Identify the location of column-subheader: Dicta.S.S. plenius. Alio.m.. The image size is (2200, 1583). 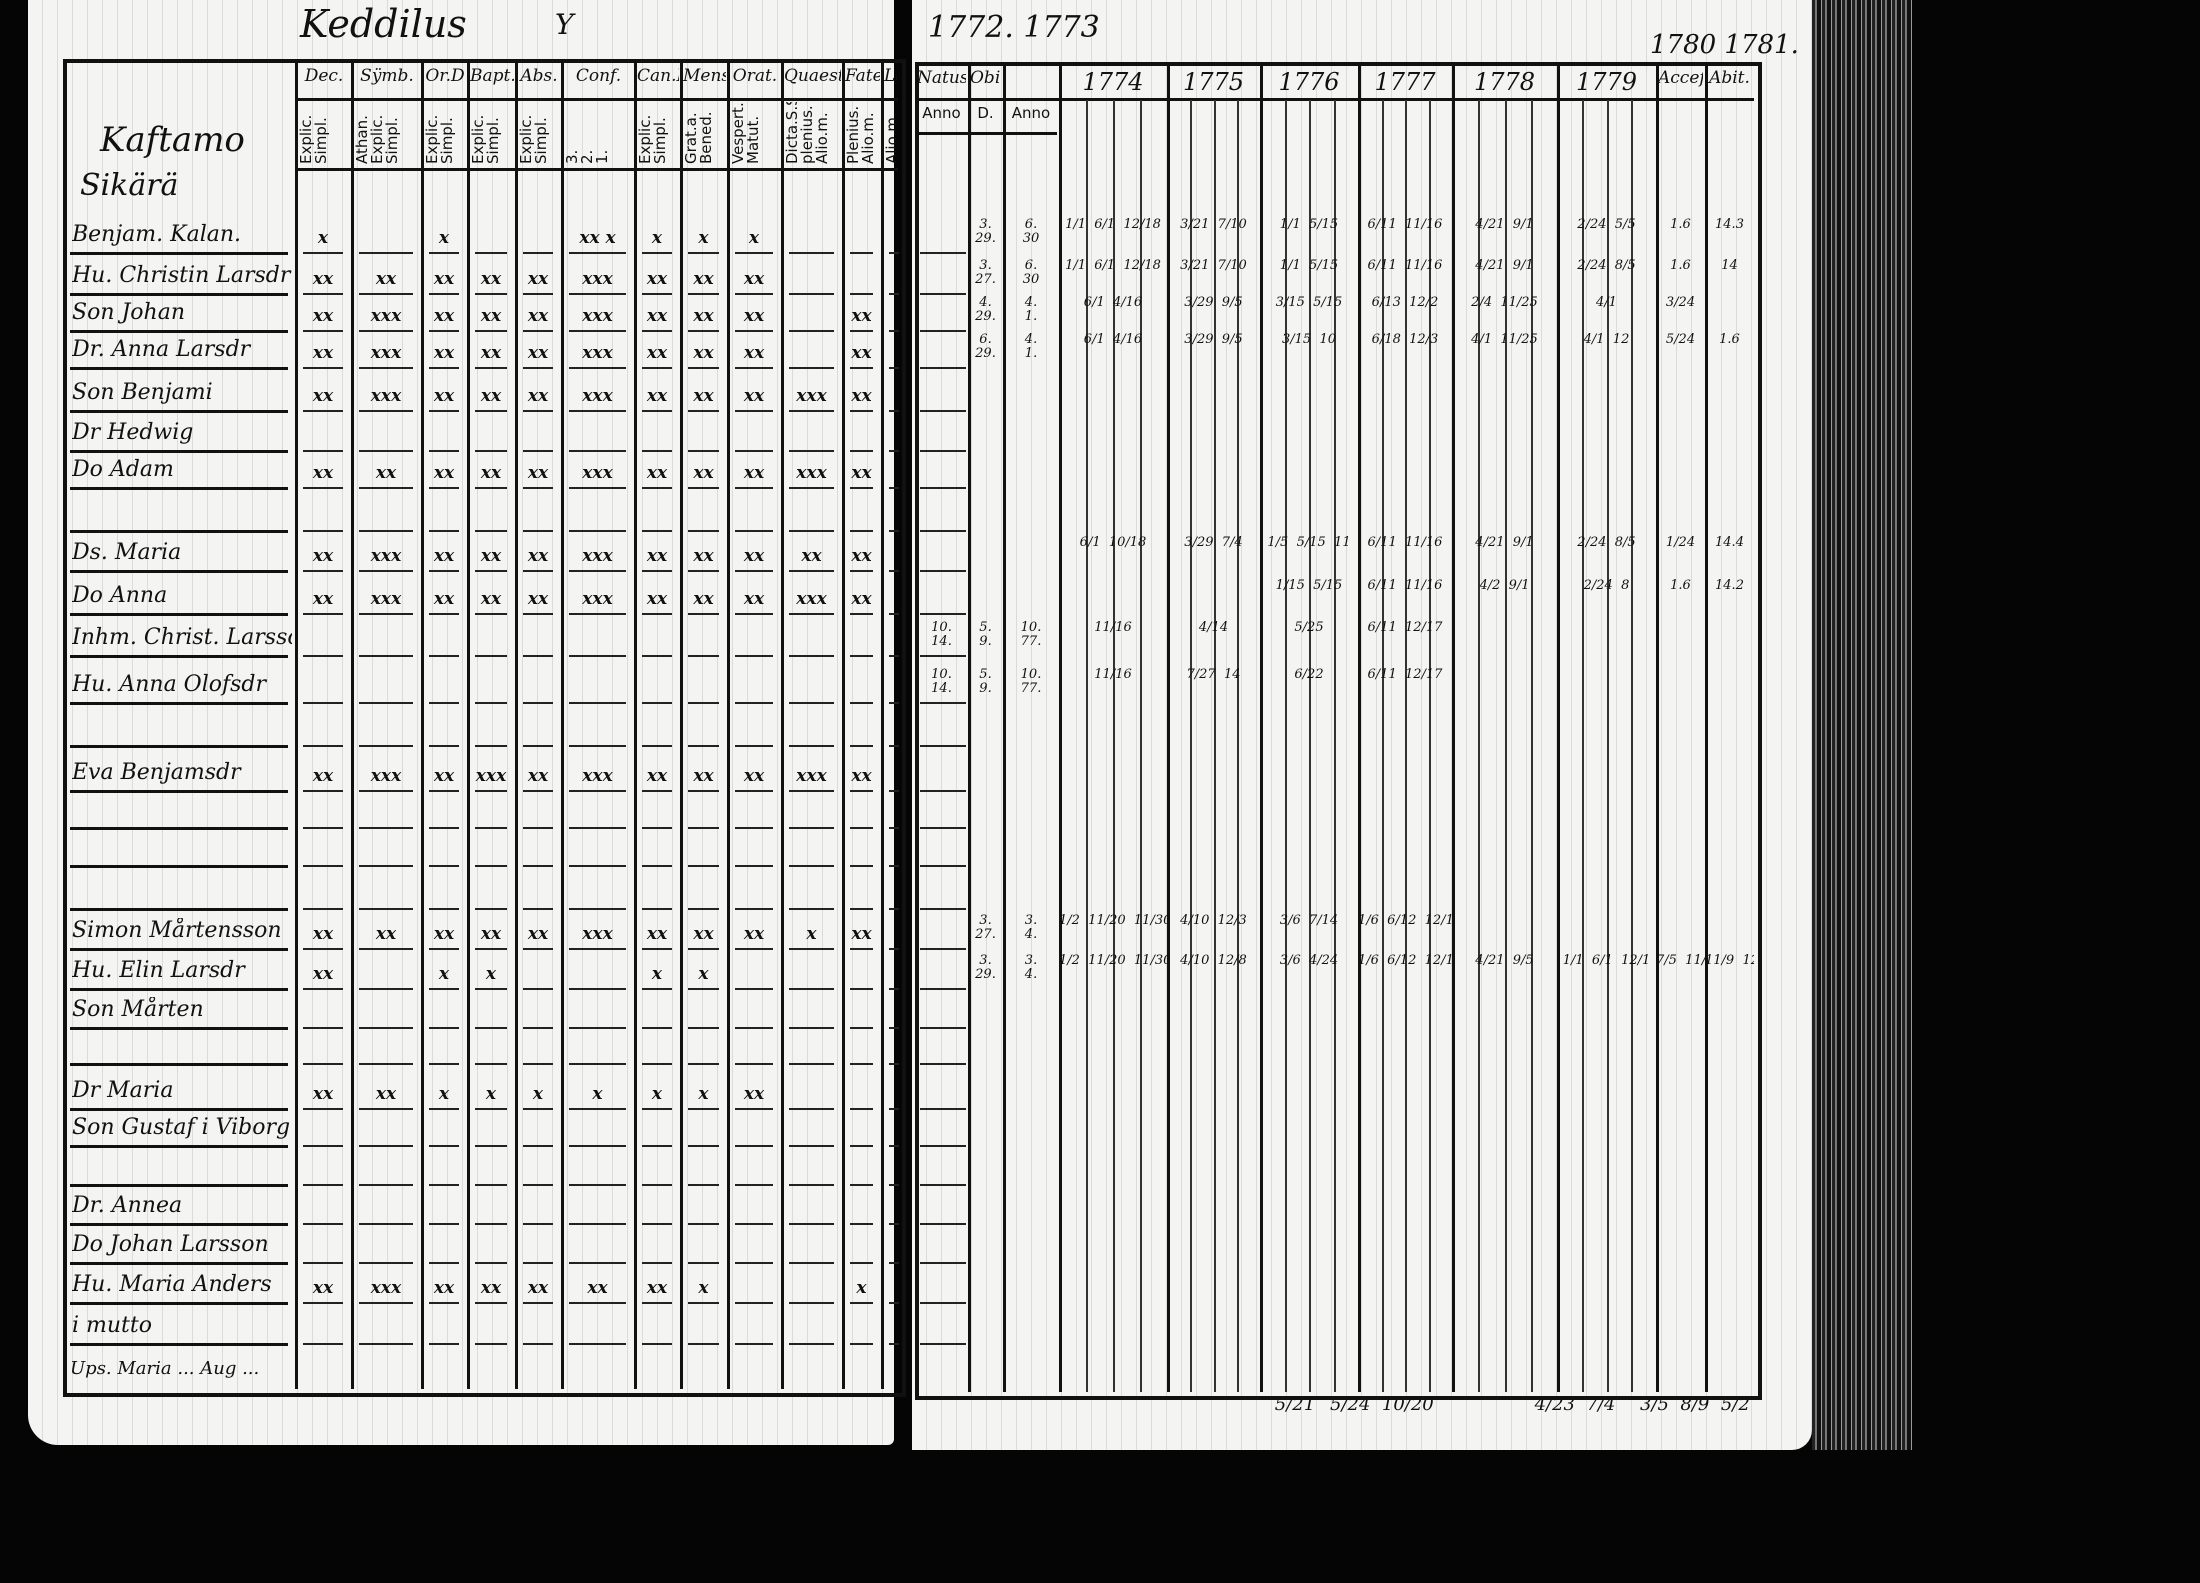
(808, 133).